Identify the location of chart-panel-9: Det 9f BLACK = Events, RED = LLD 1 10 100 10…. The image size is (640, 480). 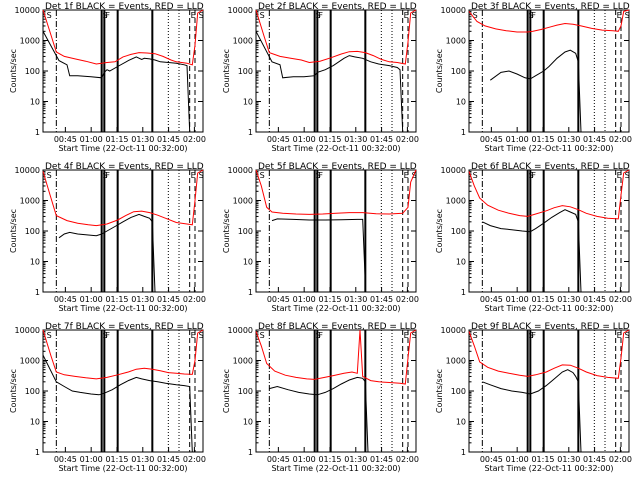
(533, 397).